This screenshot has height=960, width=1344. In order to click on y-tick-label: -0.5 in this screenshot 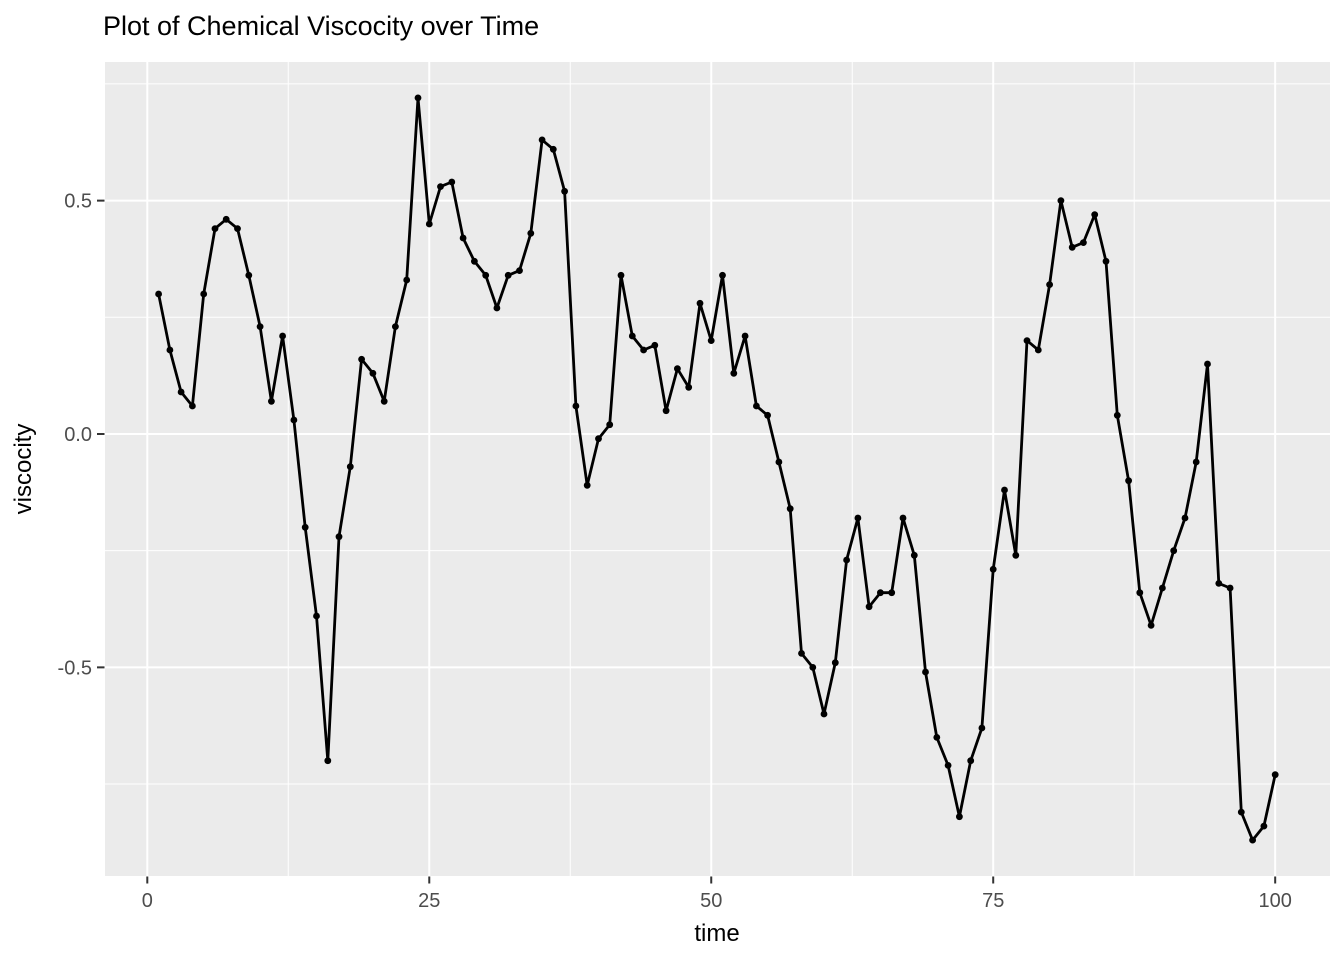, I will do `click(75, 668)`.